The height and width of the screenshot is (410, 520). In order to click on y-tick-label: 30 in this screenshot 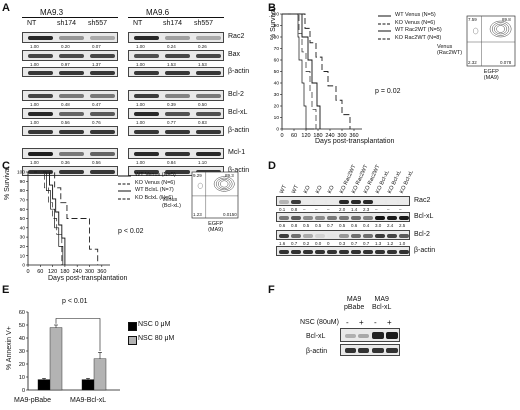, I will do `click(23, 238)`.